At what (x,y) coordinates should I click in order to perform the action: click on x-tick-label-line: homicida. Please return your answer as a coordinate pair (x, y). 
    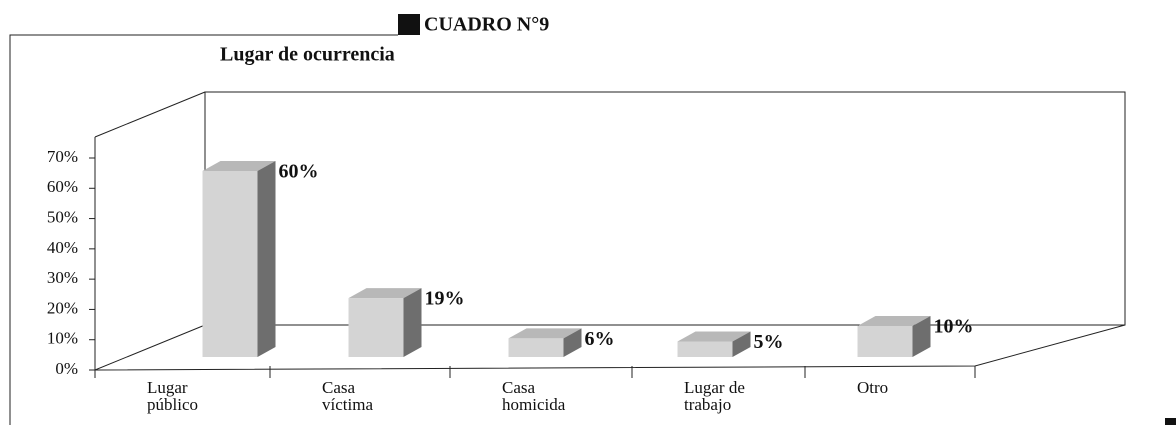
    Looking at the image, I should click on (534, 404).